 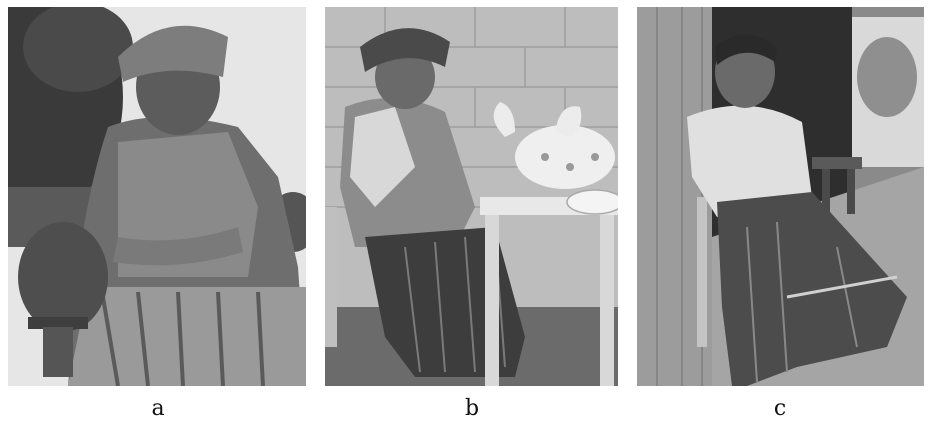 I want to click on panel-caption-c: c, so click(x=780, y=408).